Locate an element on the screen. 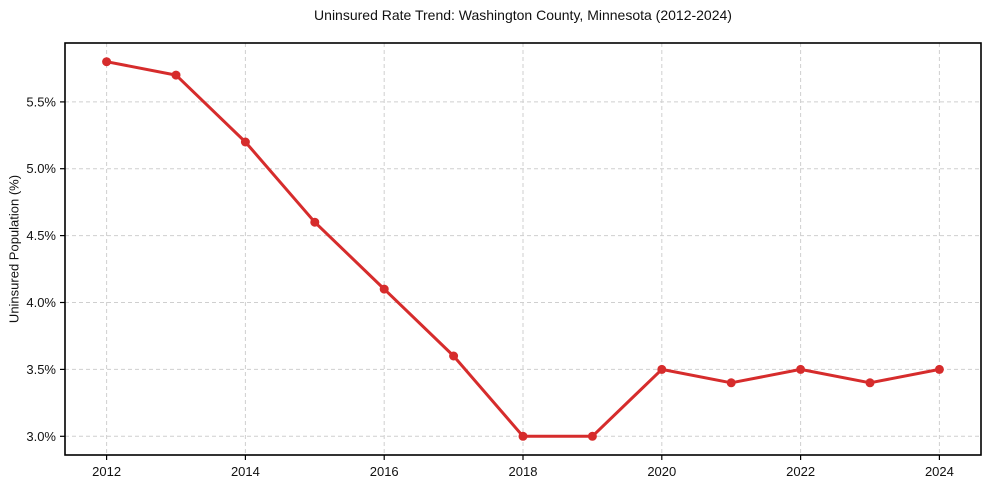 This screenshot has height=490, width=989. x-tick-label: 2022 is located at coordinates (800, 471).